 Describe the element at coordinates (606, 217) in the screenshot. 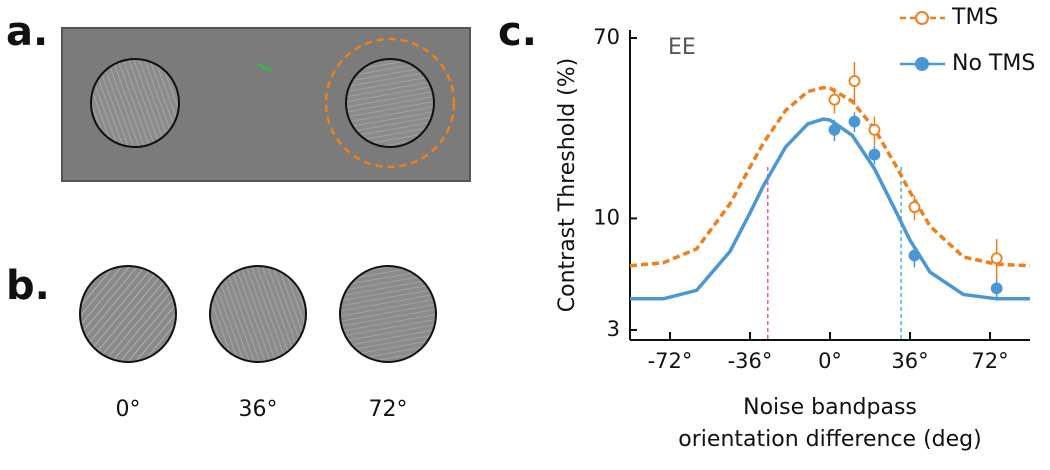

I see `y-tick-label: 10` at that location.